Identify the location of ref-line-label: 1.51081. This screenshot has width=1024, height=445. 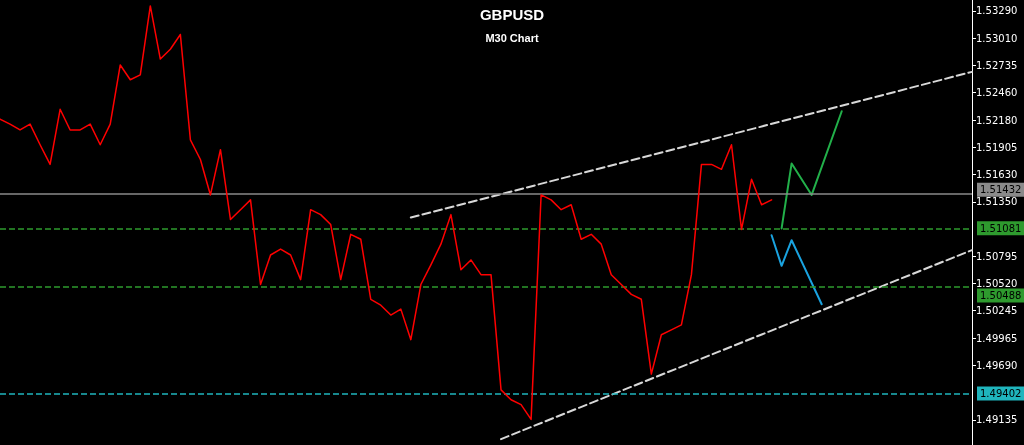
(1001, 228).